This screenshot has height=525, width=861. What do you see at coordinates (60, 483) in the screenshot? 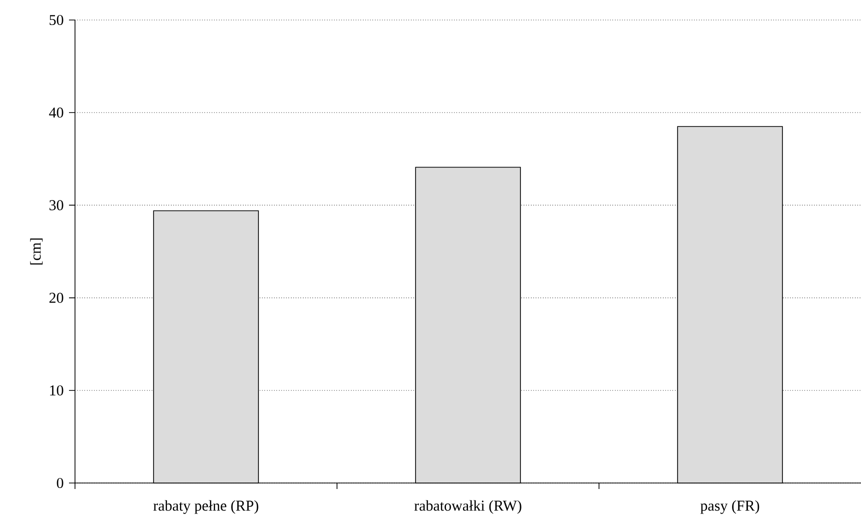
I see `y-tick-label: 0` at bounding box center [60, 483].